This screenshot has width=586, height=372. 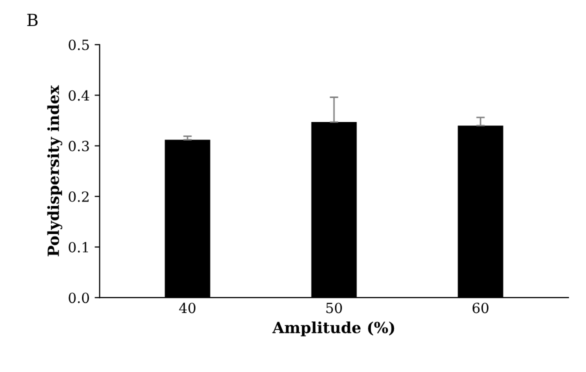 I want to click on y-axis-title: Polydispersity index, so click(x=54, y=170).